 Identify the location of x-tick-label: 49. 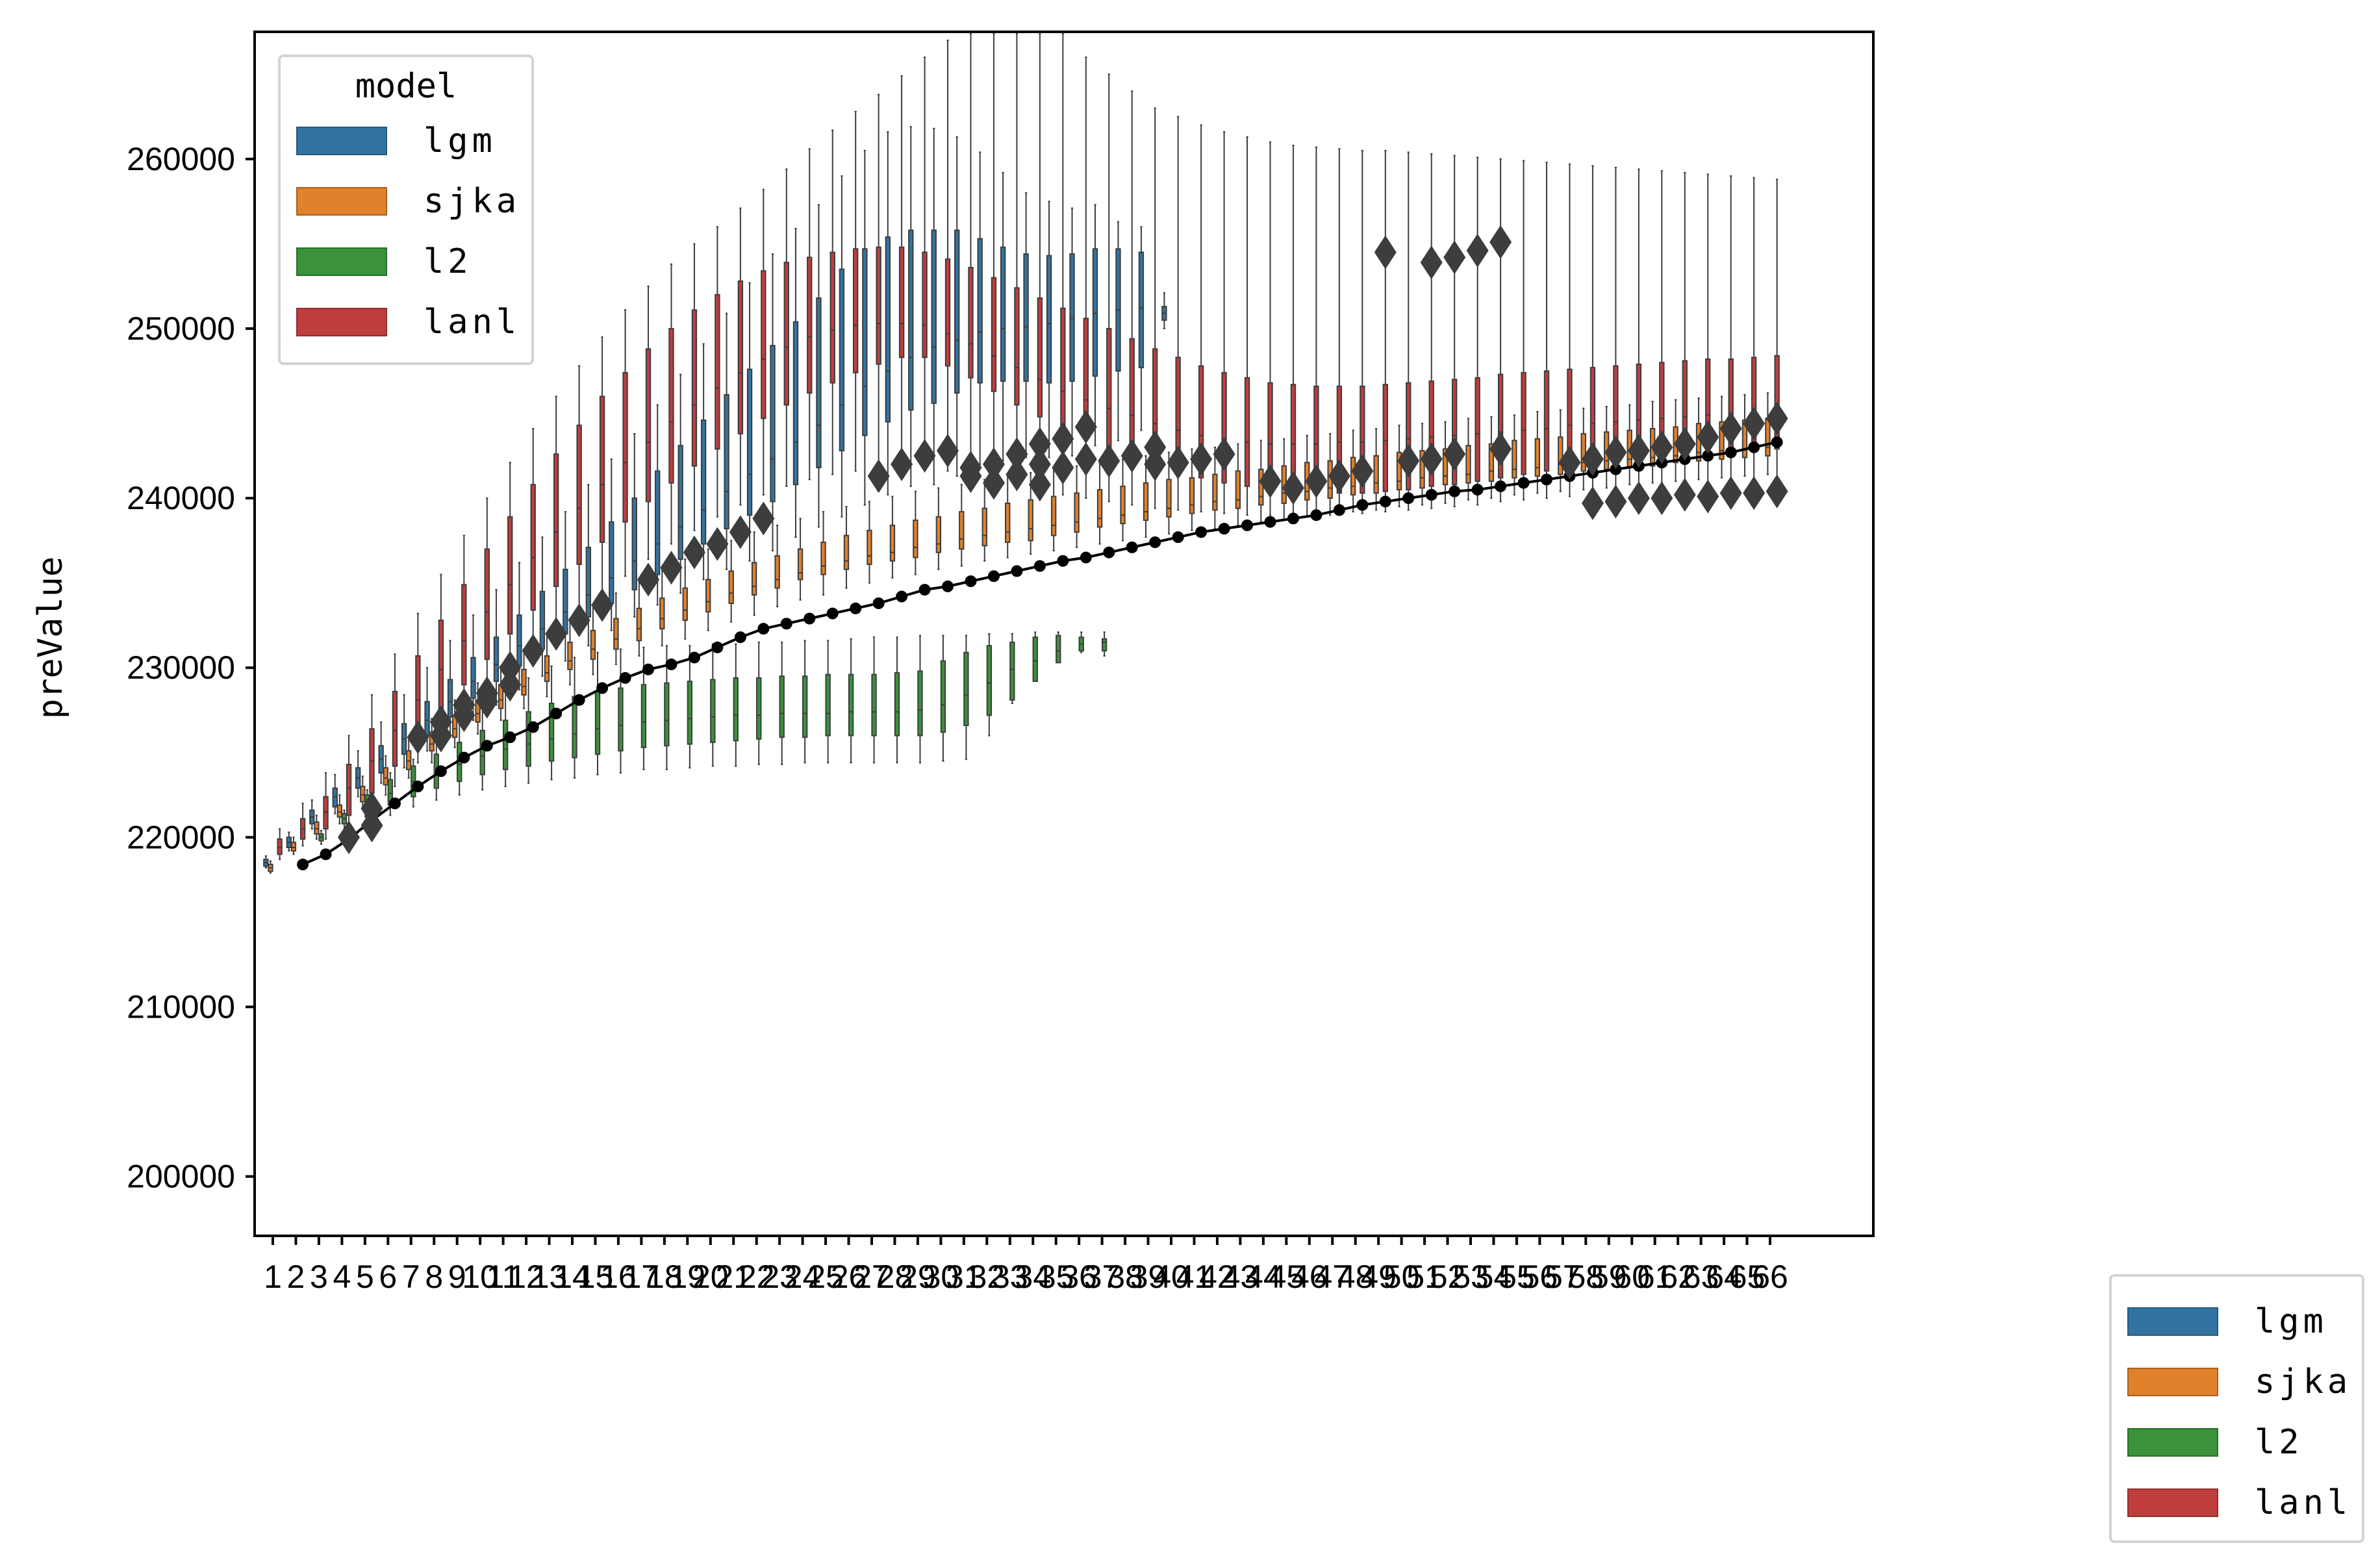
(1378, 1277).